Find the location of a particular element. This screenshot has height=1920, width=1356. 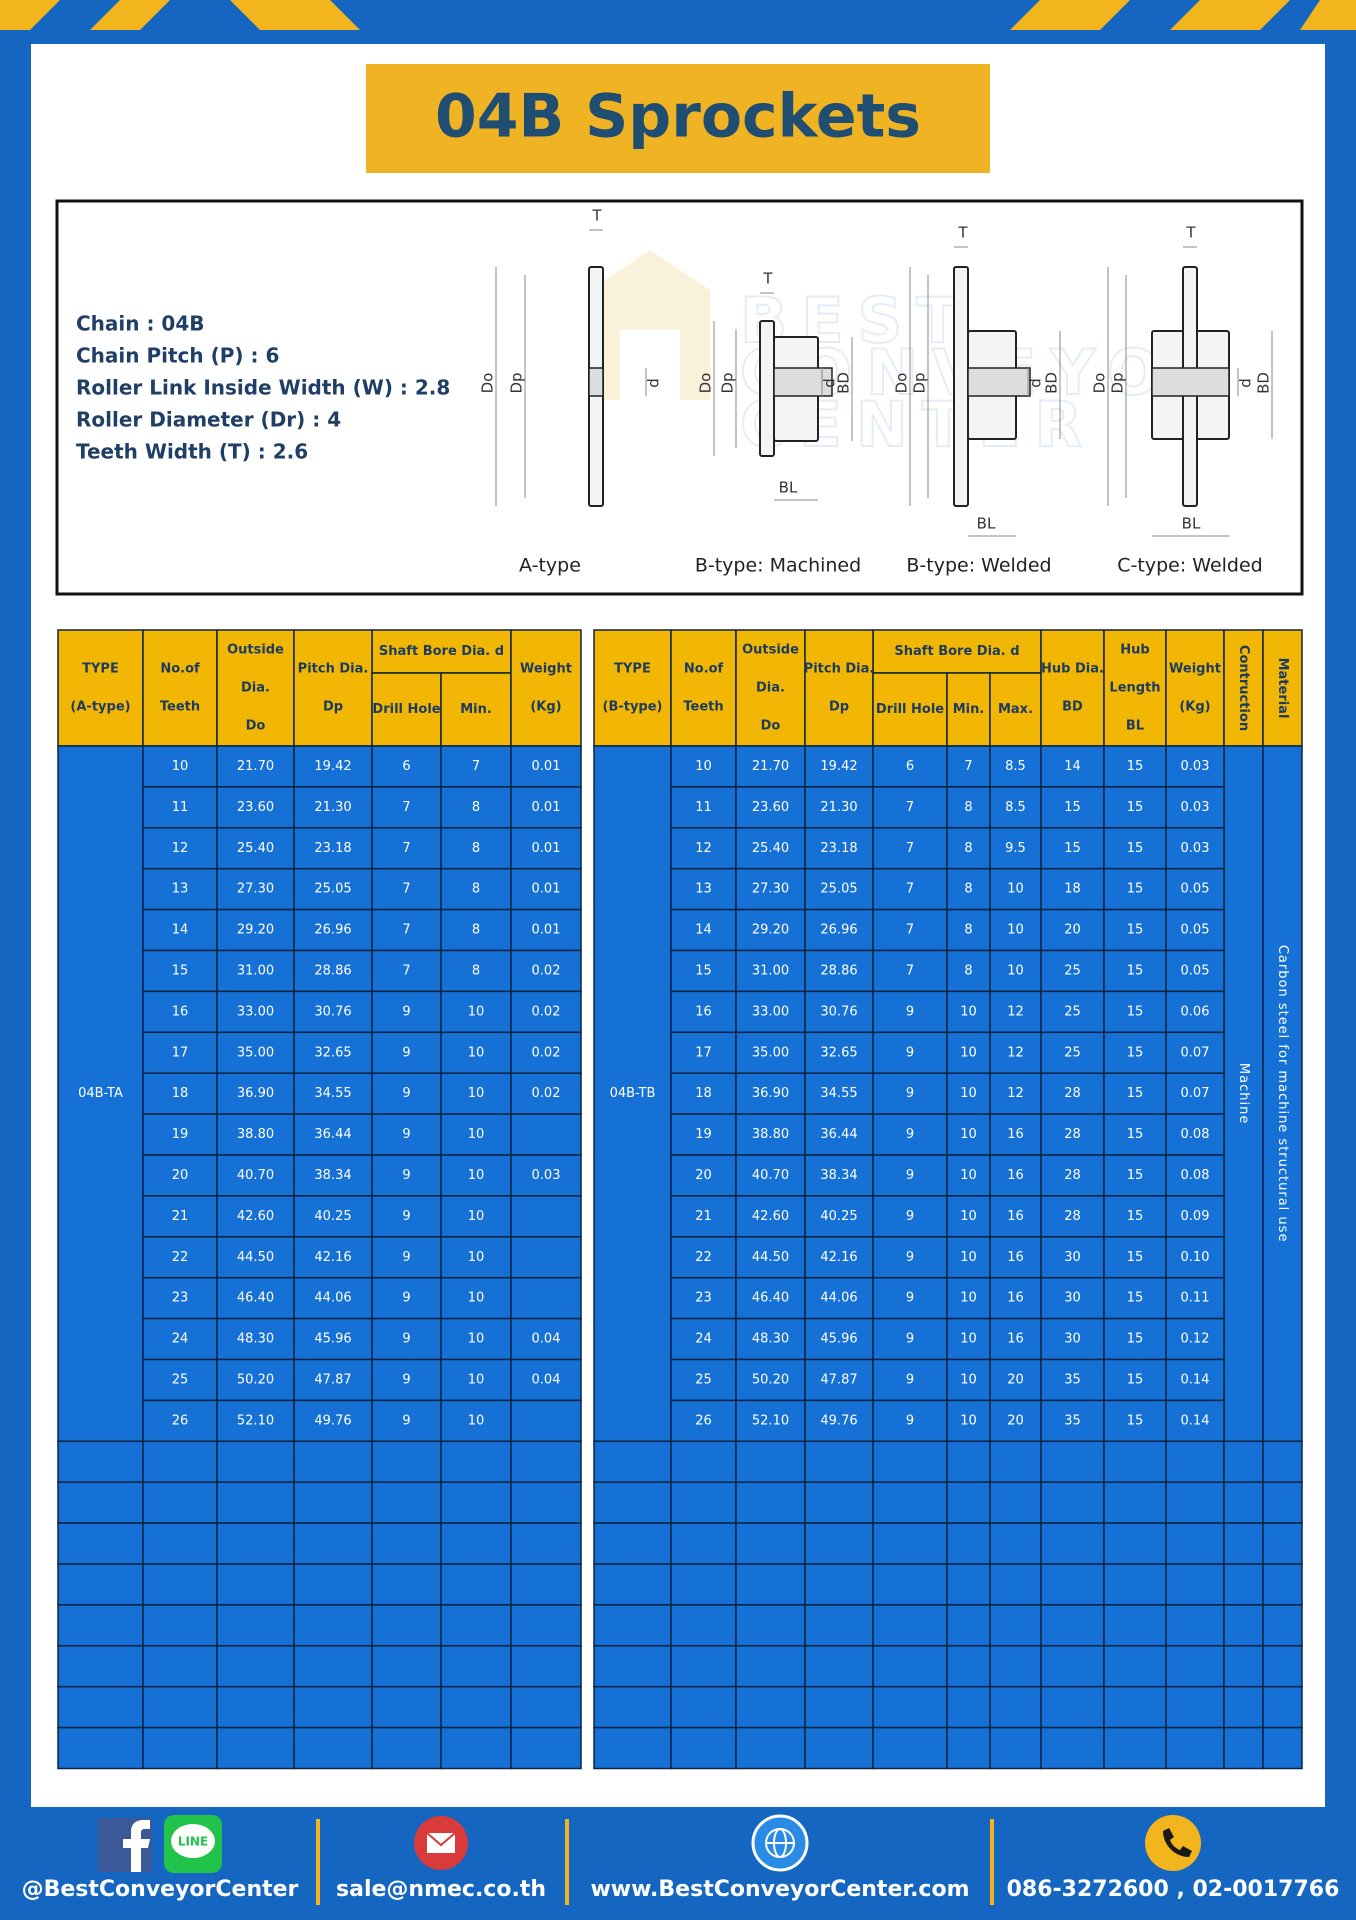

cell-text: 52.10 is located at coordinates (255, 1420).